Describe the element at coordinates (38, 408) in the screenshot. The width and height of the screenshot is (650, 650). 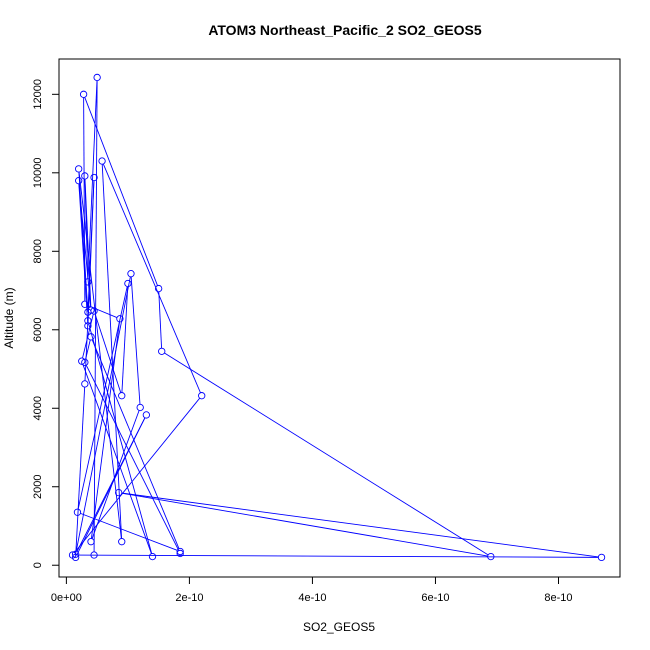
I see `y-tick-label: 4000` at that location.